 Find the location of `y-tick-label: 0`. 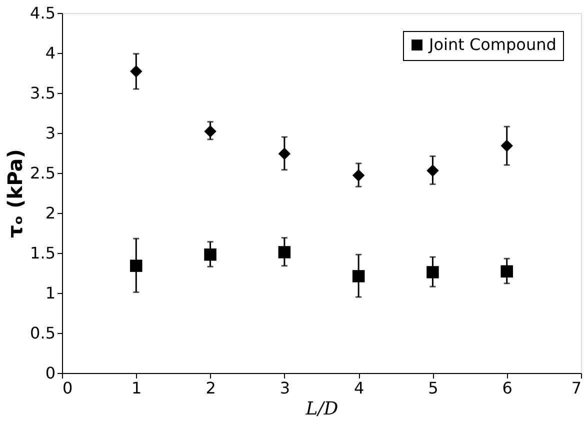

y-tick-label: 0 is located at coordinates (50, 373).